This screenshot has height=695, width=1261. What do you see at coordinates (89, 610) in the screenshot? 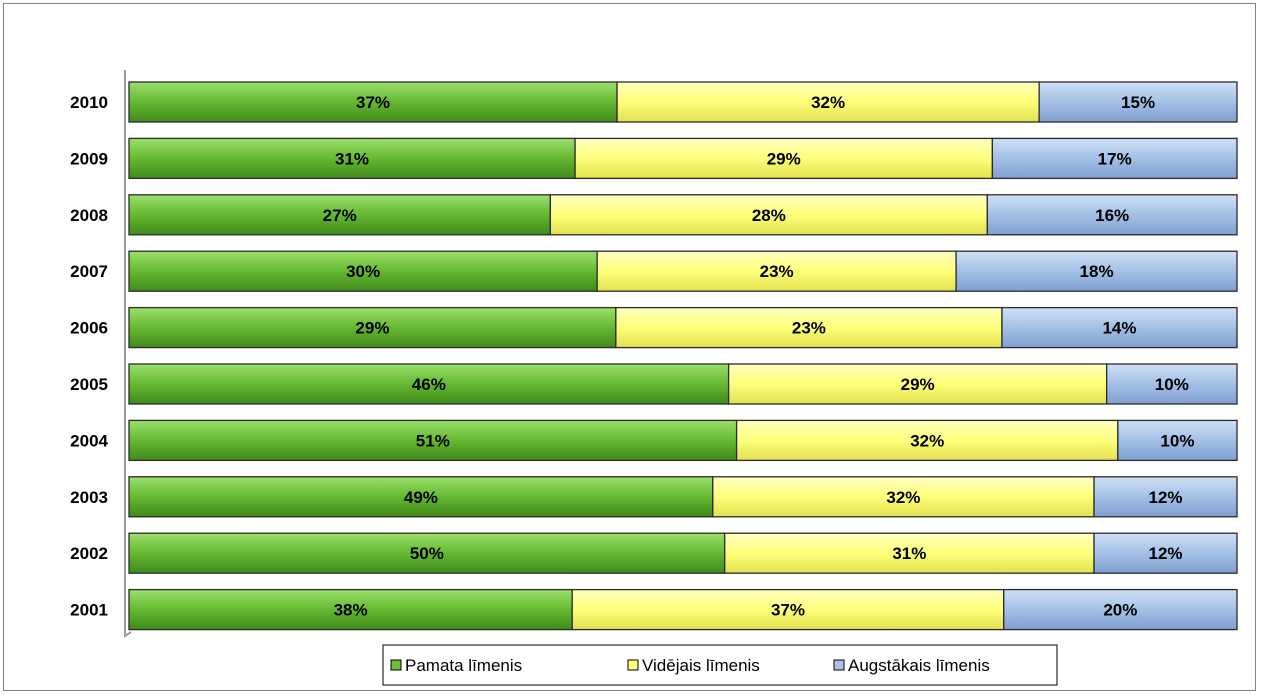
I see `y-tick-label: 2001` at bounding box center [89, 610].